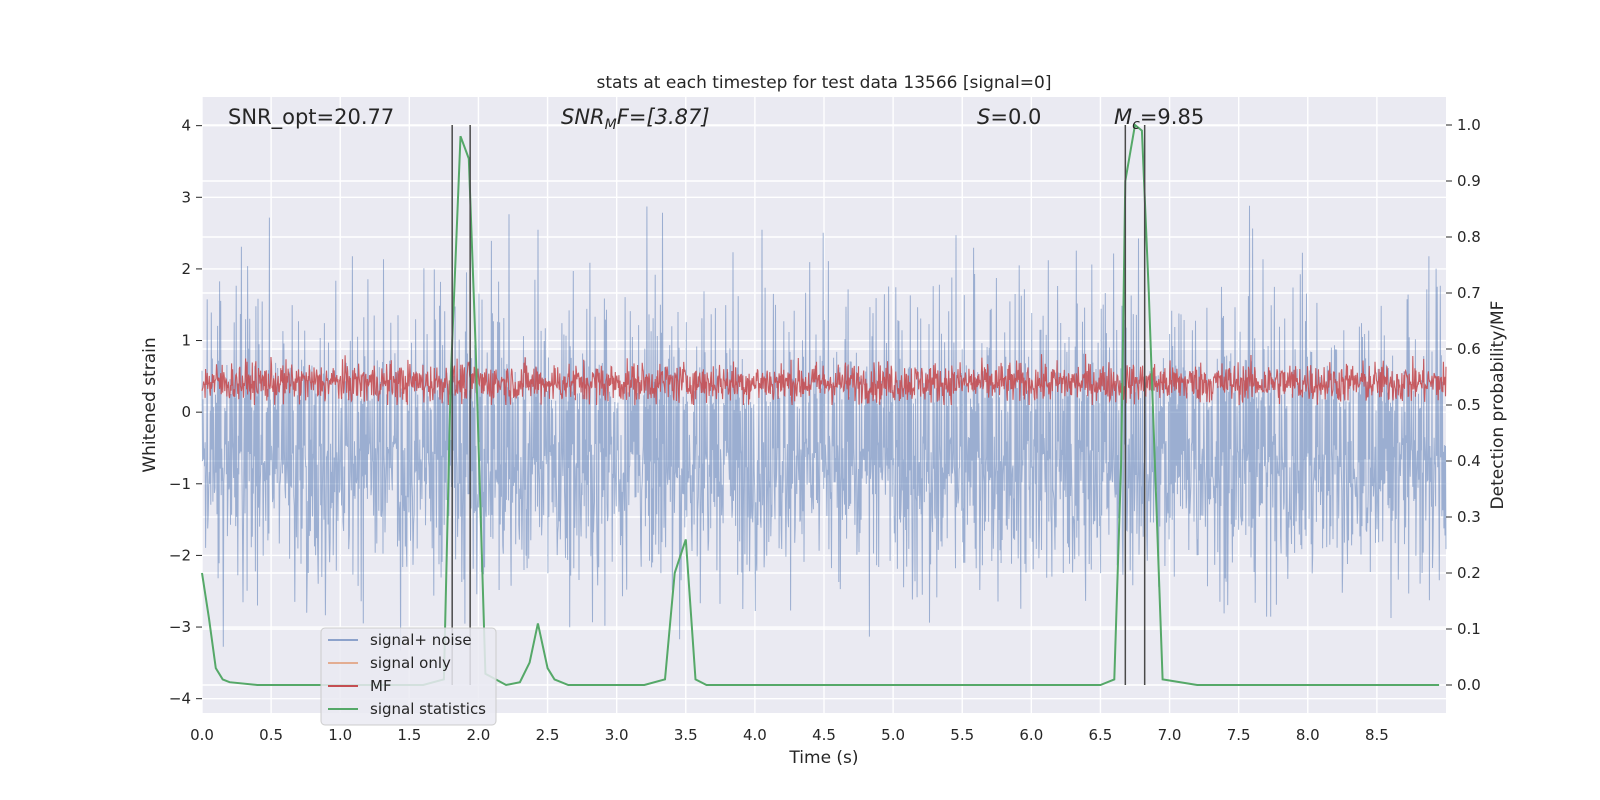  I want to click on y-right-tick-label: 0.1, so click(1469, 629).